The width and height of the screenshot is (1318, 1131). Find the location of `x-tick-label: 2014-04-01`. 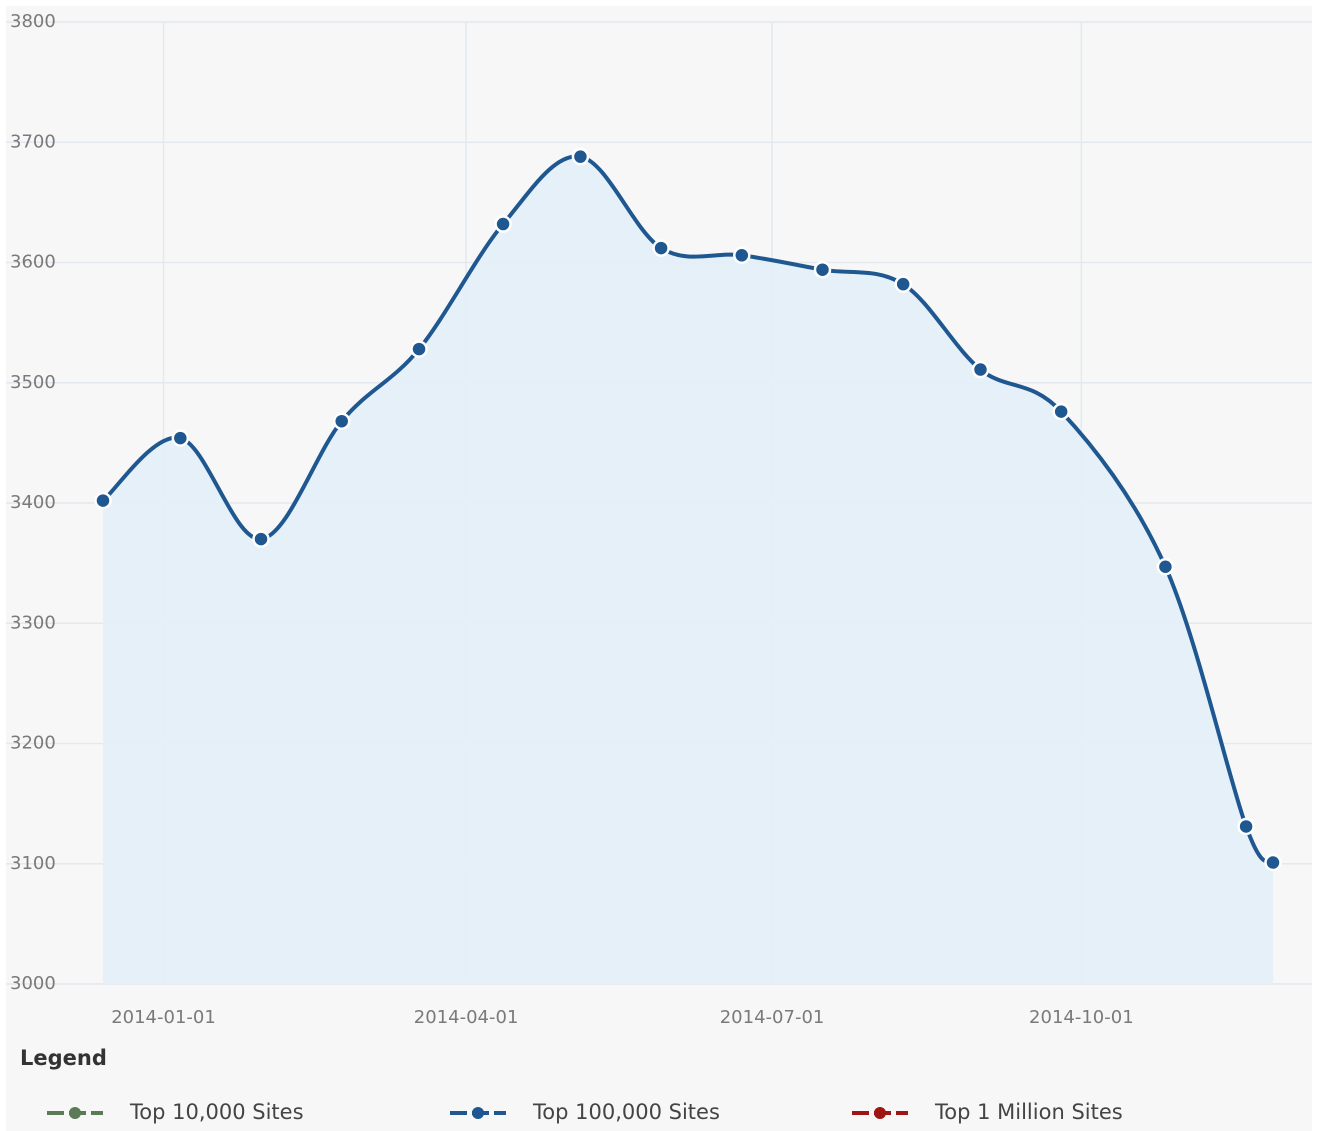

x-tick-label: 2014-04-01 is located at coordinates (466, 1017).